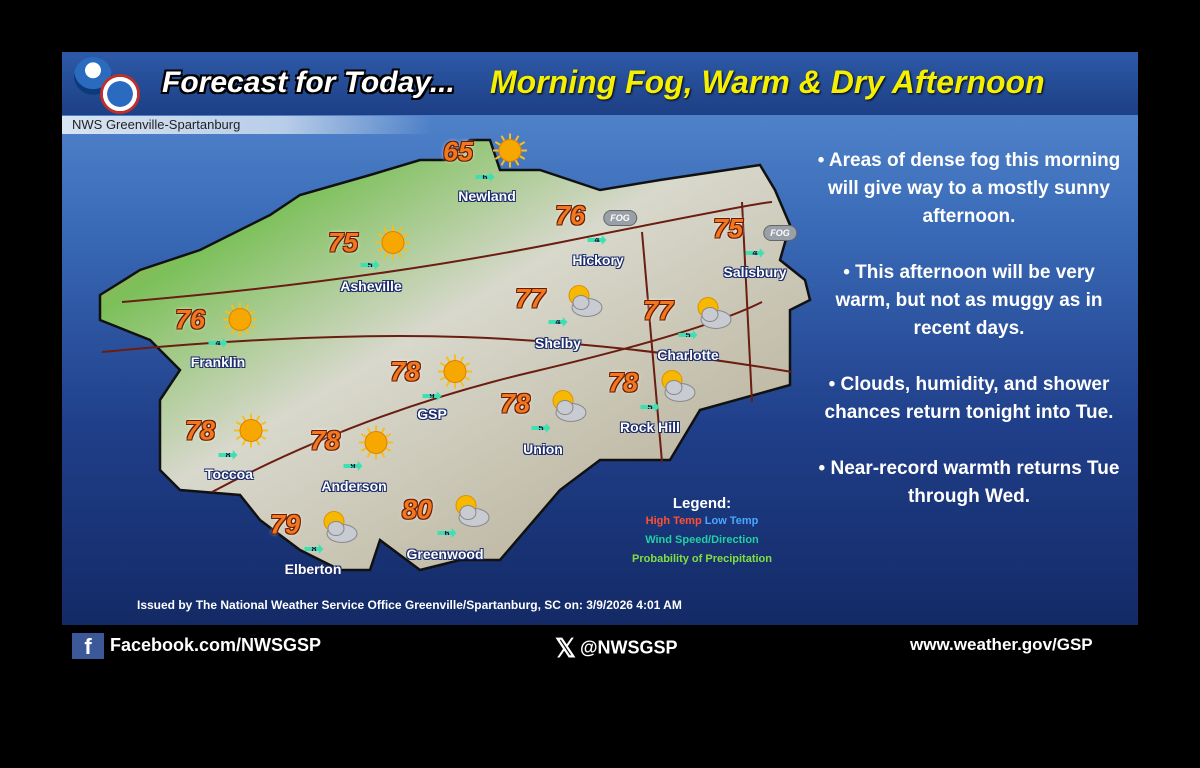 The height and width of the screenshot is (768, 1200). I want to click on office-label: NWS Greenville-Spartanburg, so click(247, 125).